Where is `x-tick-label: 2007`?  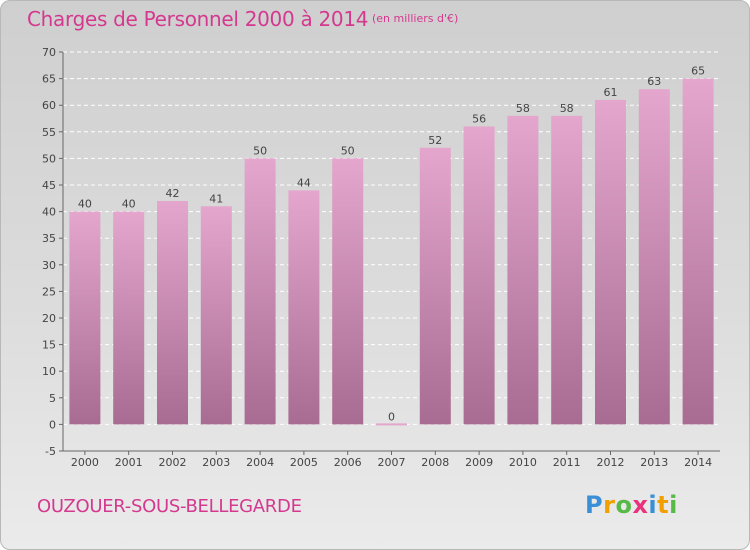 x-tick-label: 2007 is located at coordinates (392, 462).